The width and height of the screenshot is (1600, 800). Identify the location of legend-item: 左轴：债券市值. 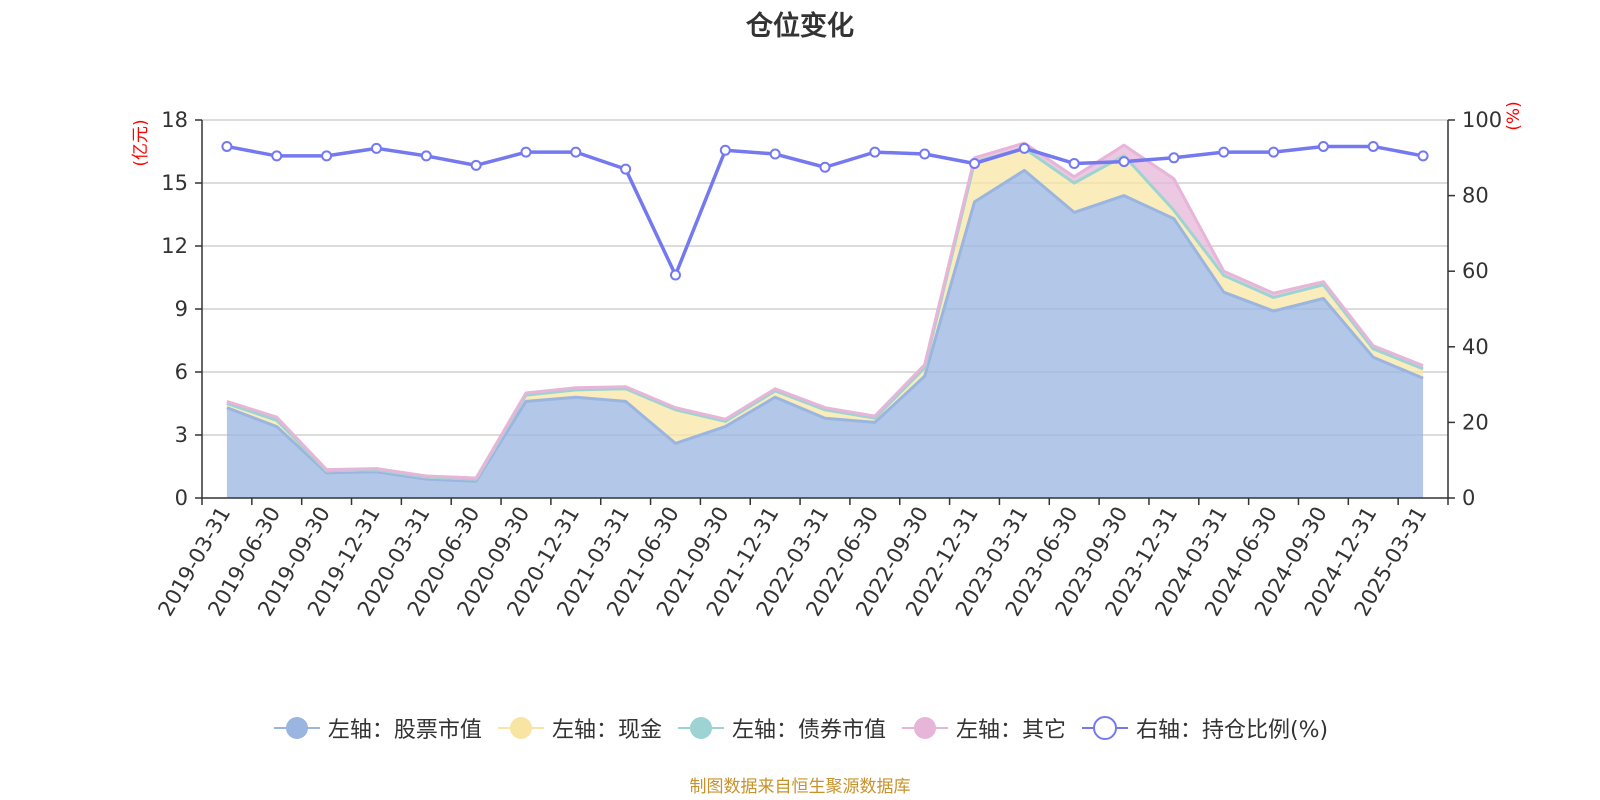
(781, 728).